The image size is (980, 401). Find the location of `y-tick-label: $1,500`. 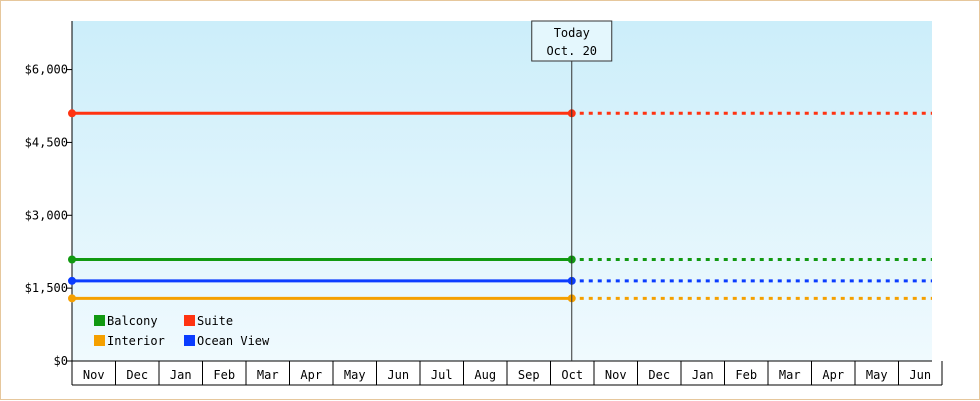

y-tick-label: $1,500 is located at coordinates (46, 288).